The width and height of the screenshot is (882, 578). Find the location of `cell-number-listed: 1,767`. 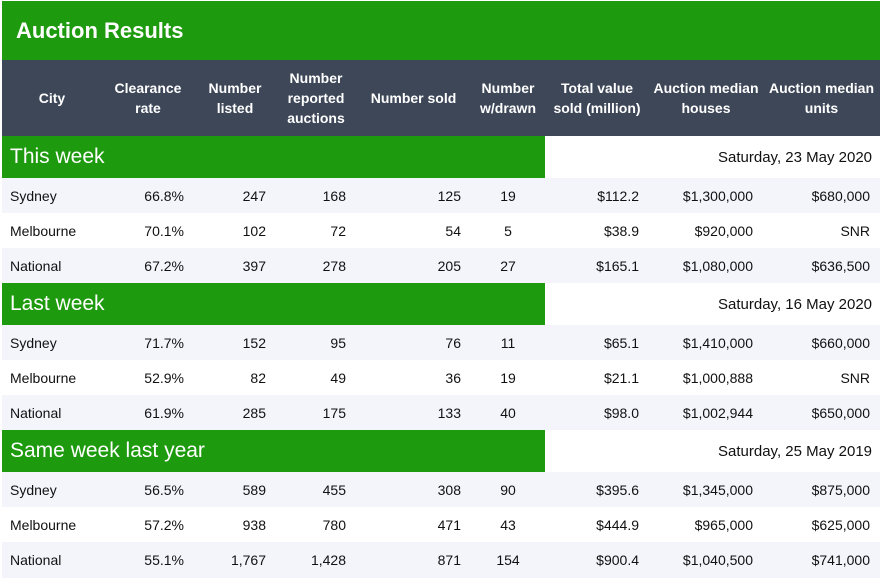

cell-number-listed: 1,767 is located at coordinates (235, 559).